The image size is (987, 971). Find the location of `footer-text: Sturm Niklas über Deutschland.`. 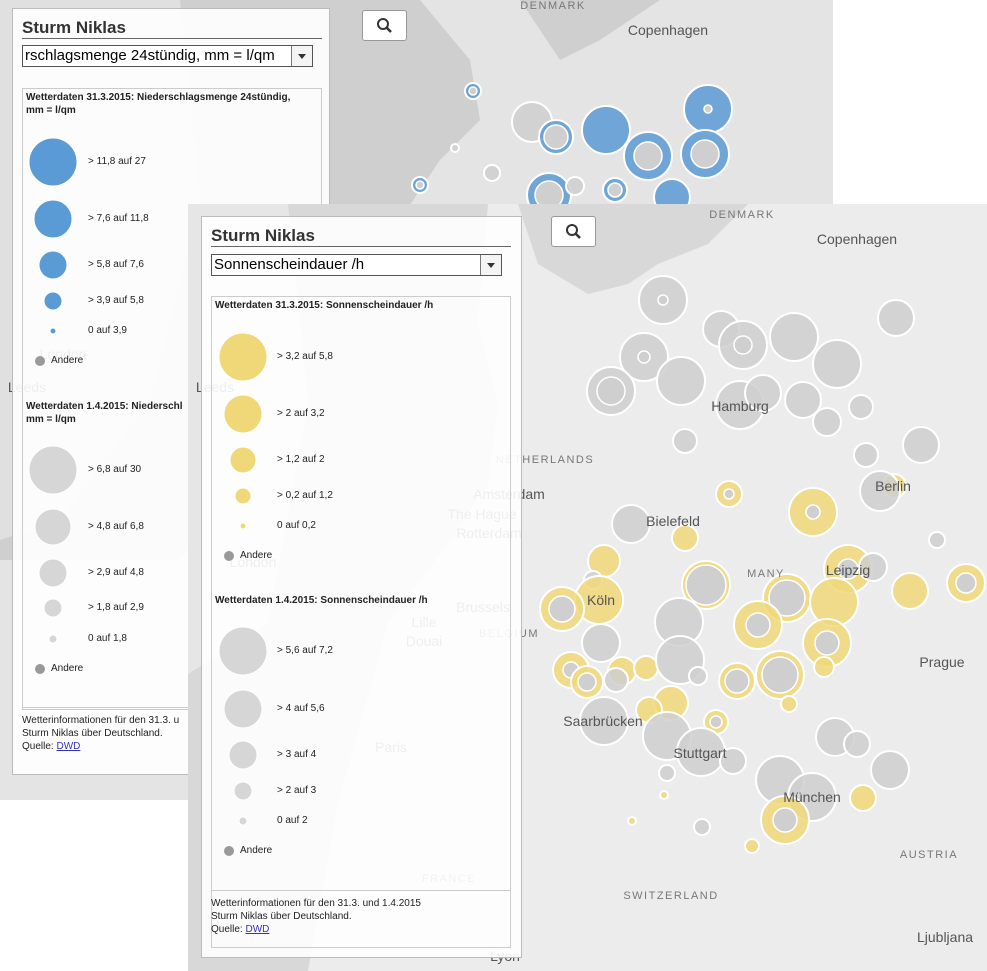

footer-text: Sturm Niklas über Deutschland. is located at coordinates (92, 733).